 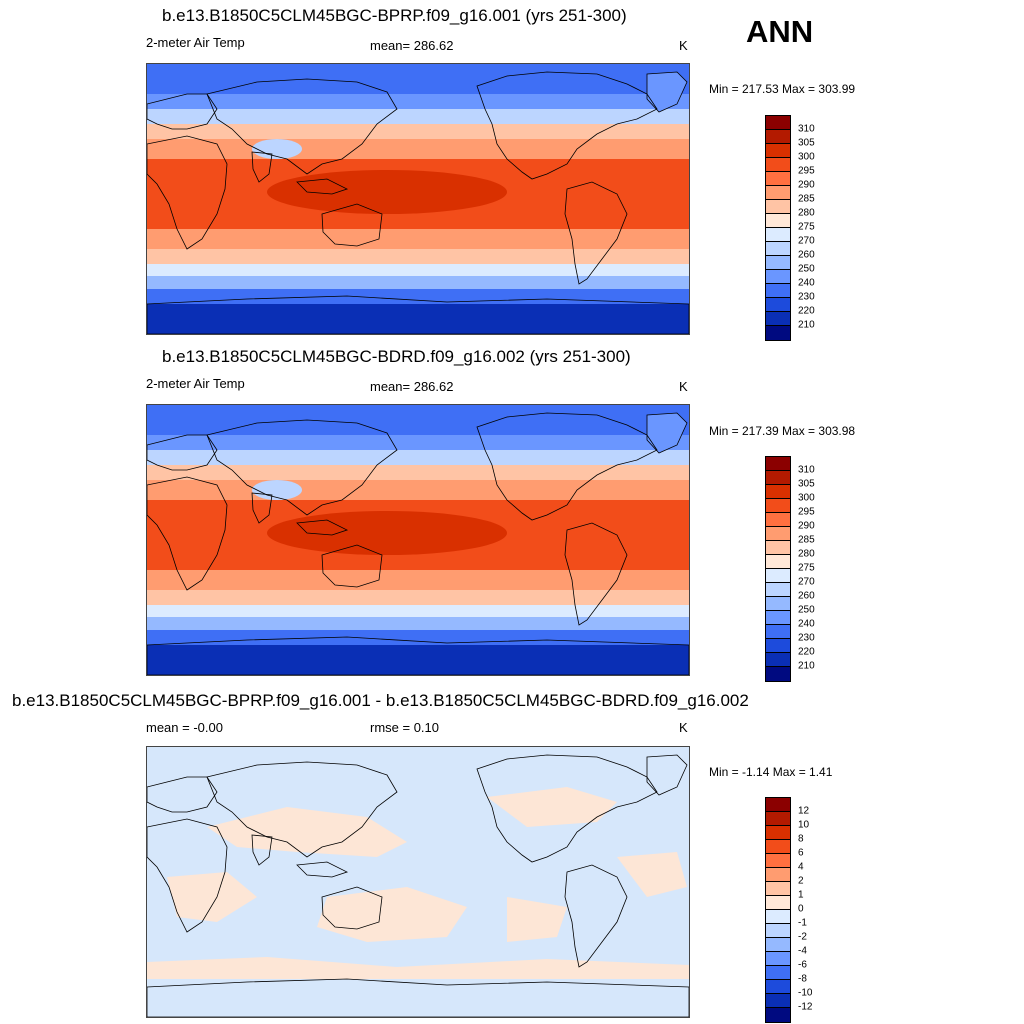 I want to click on colorbar-tick-label: 270, so click(x=806, y=582).